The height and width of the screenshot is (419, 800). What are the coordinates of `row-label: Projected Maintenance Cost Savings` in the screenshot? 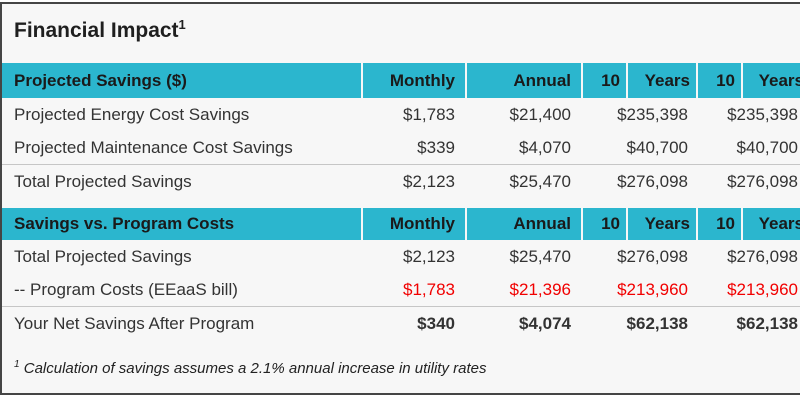 It's located at (153, 147).